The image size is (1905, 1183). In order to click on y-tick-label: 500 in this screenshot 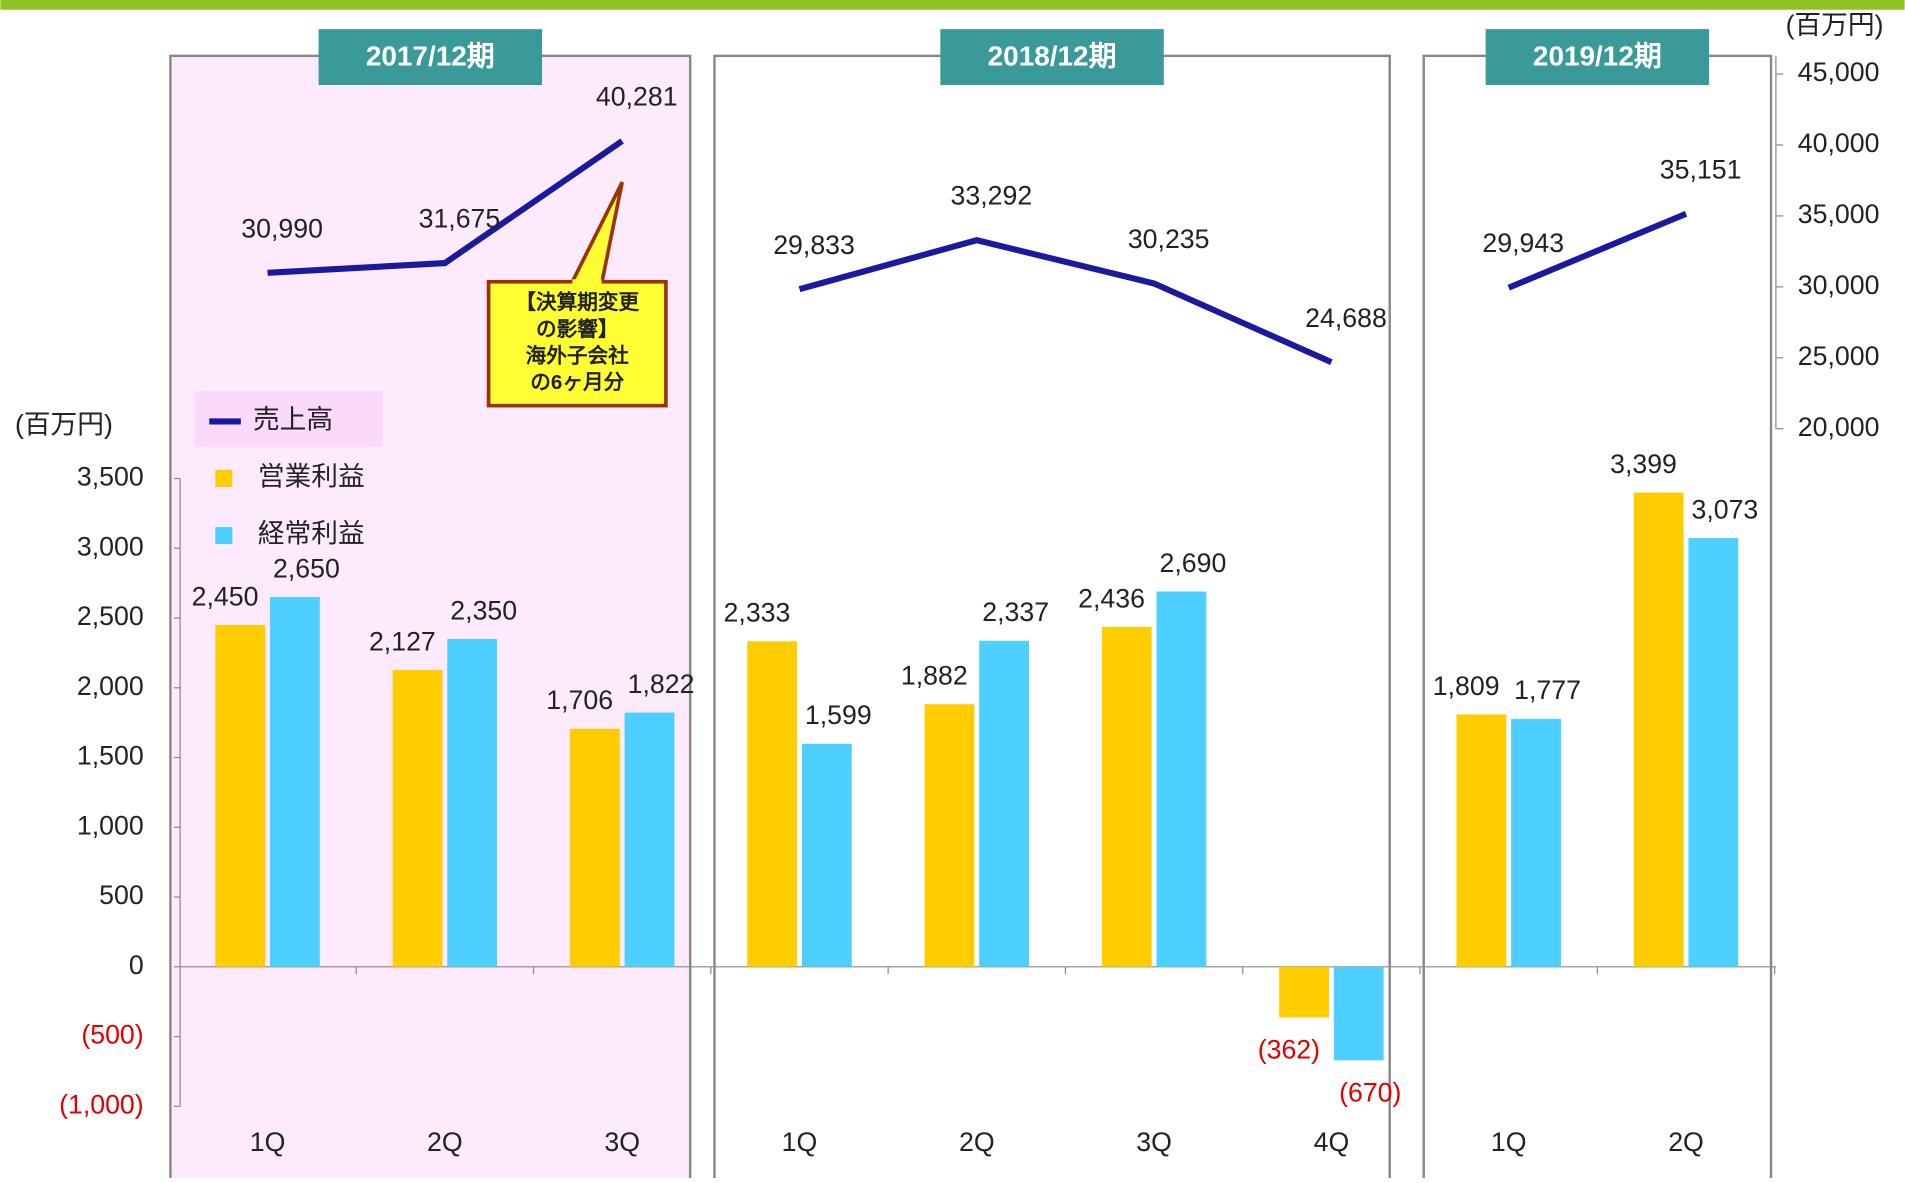, I will do `click(121, 895)`.